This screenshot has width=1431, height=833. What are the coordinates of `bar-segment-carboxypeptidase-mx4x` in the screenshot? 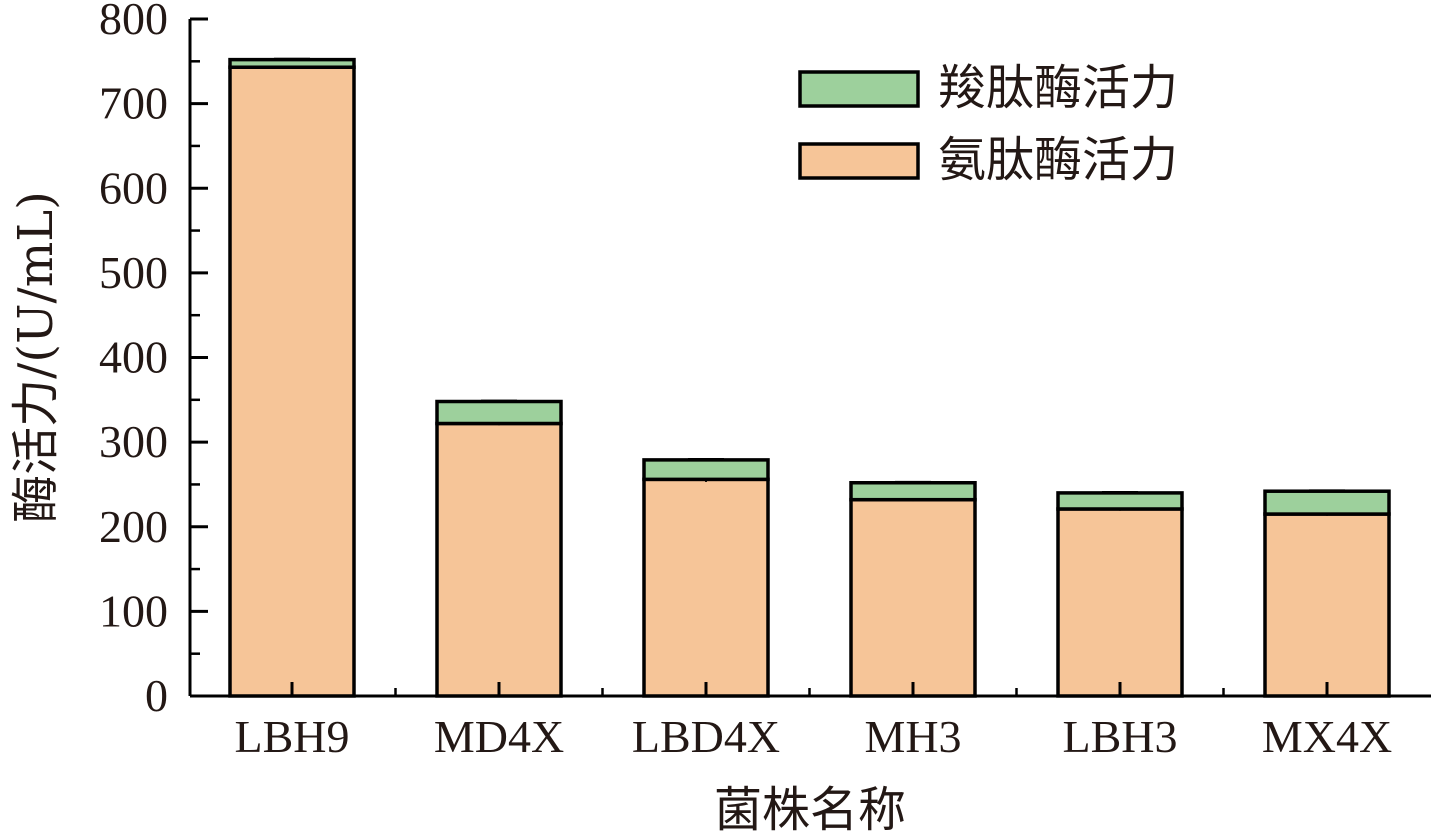 It's located at (1327, 502).